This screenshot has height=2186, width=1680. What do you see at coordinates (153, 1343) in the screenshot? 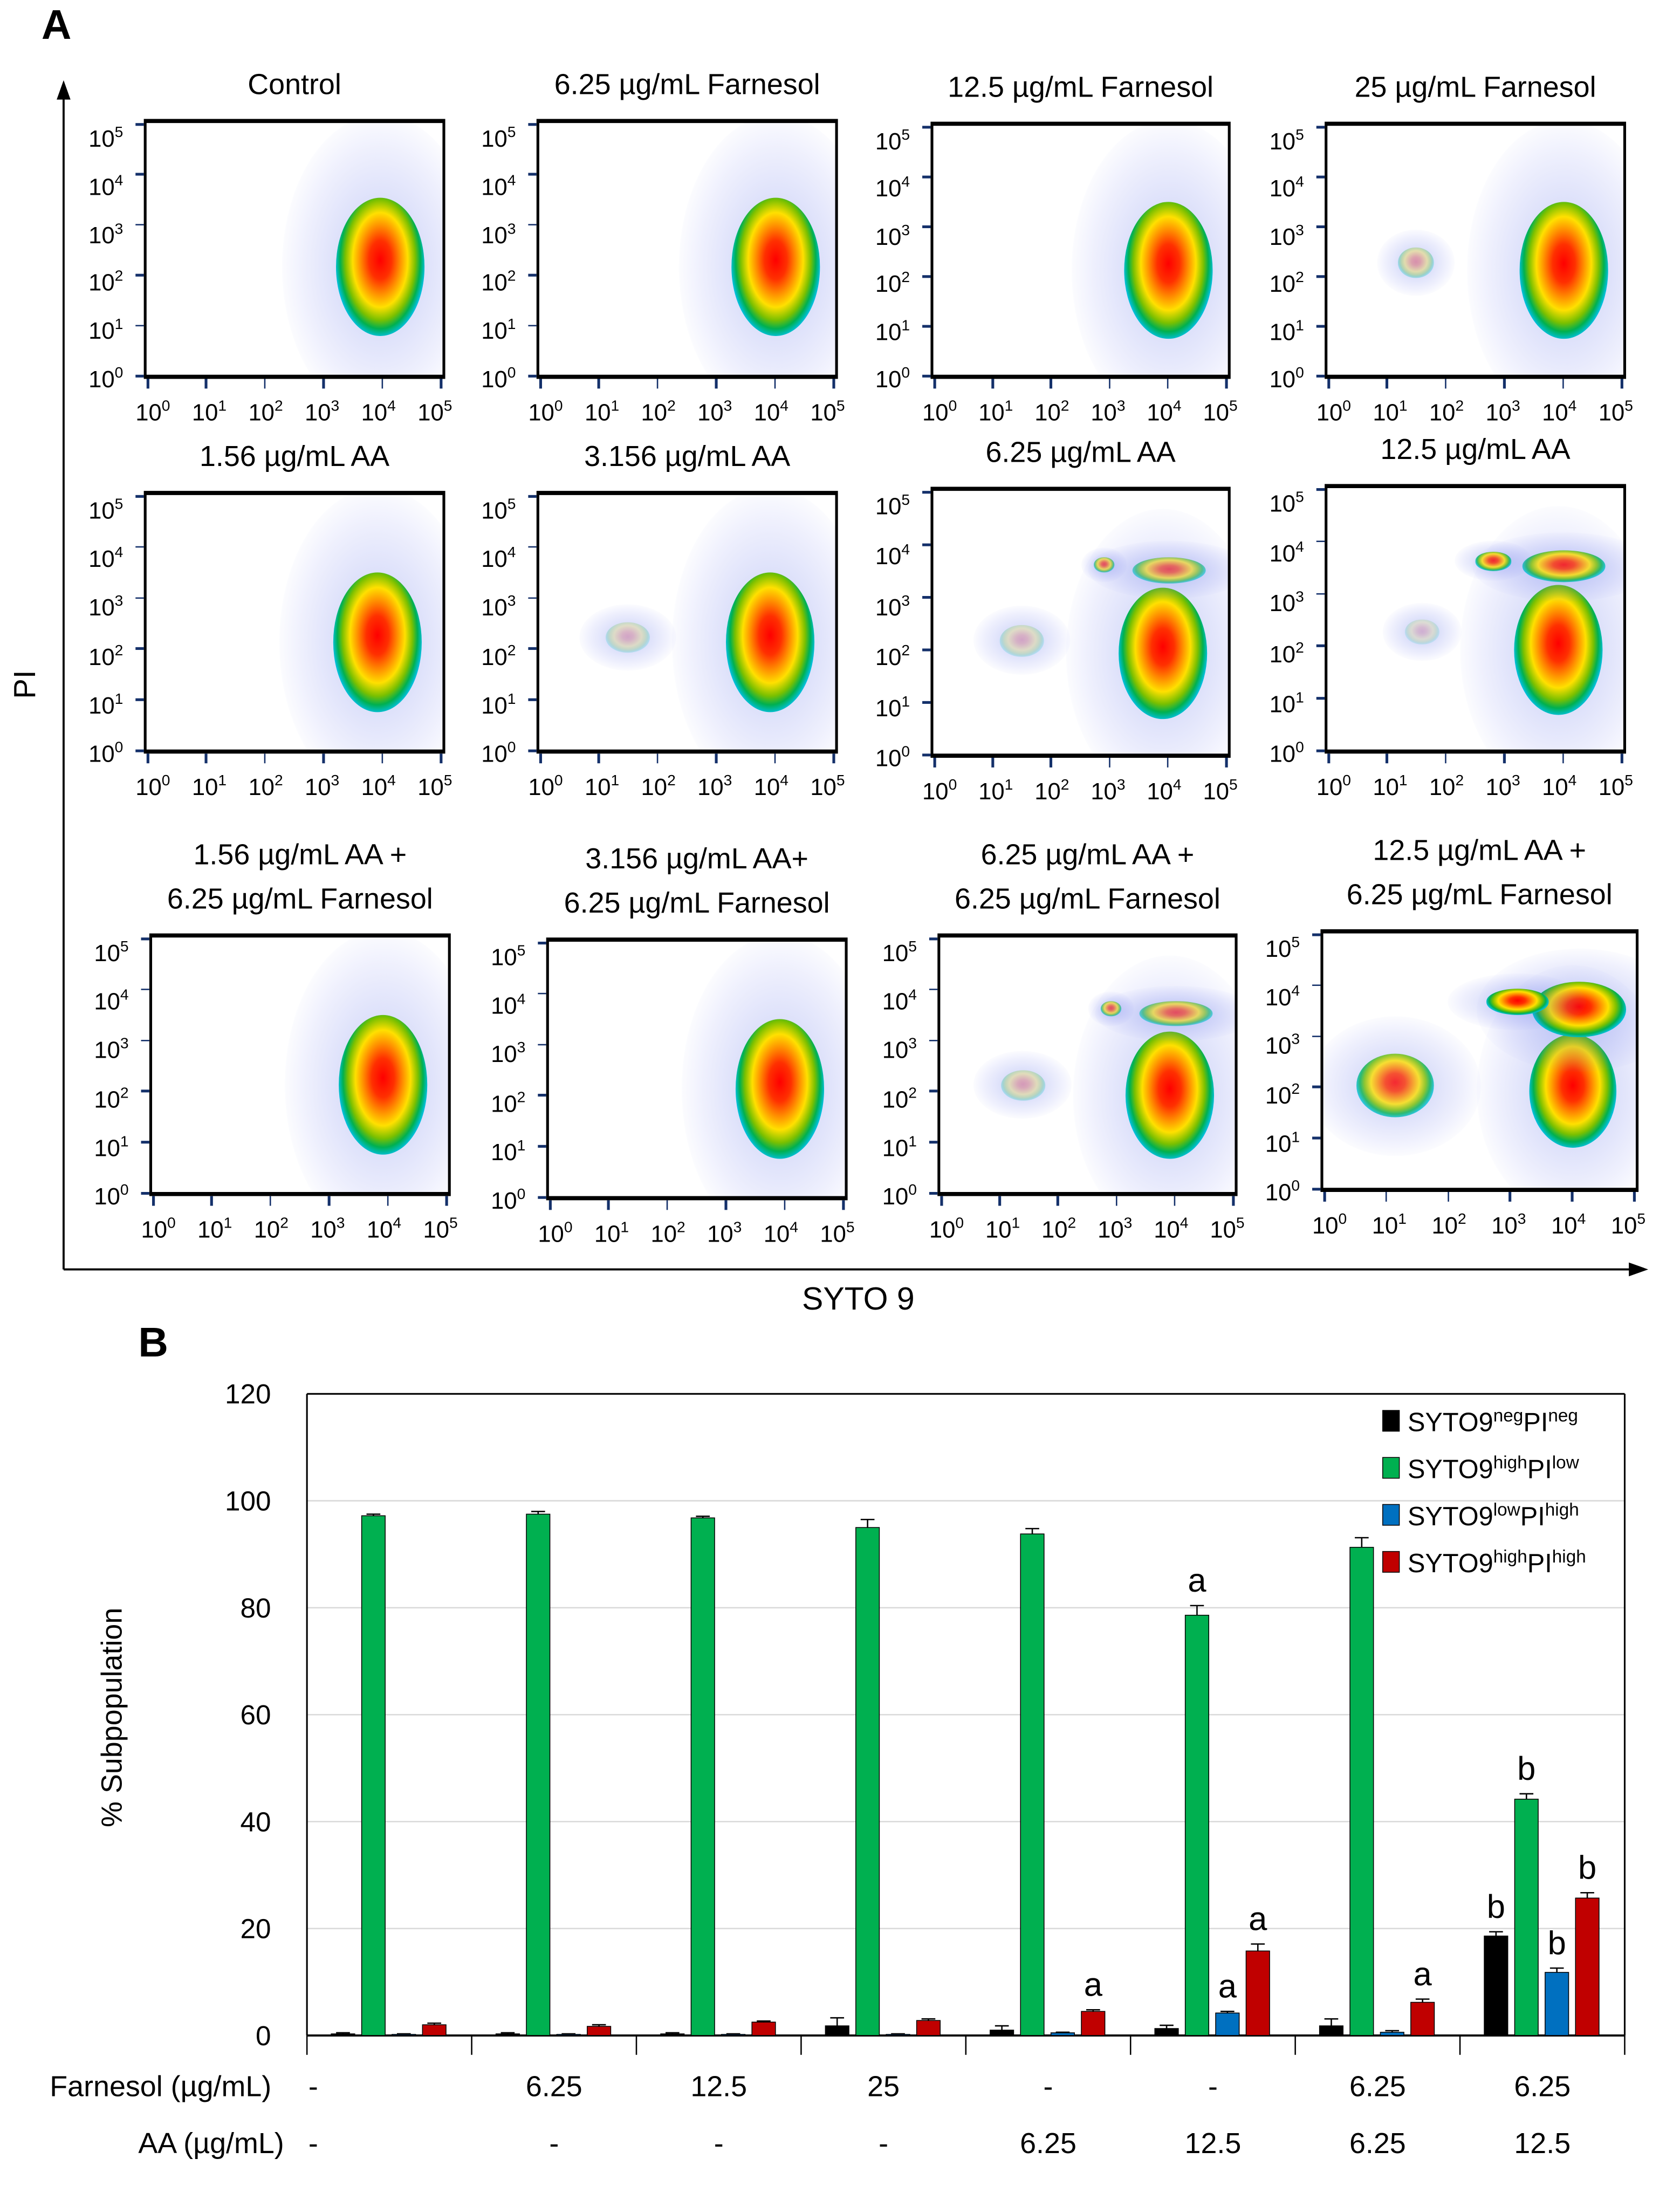
I see `panel-b-label: B` at bounding box center [153, 1343].